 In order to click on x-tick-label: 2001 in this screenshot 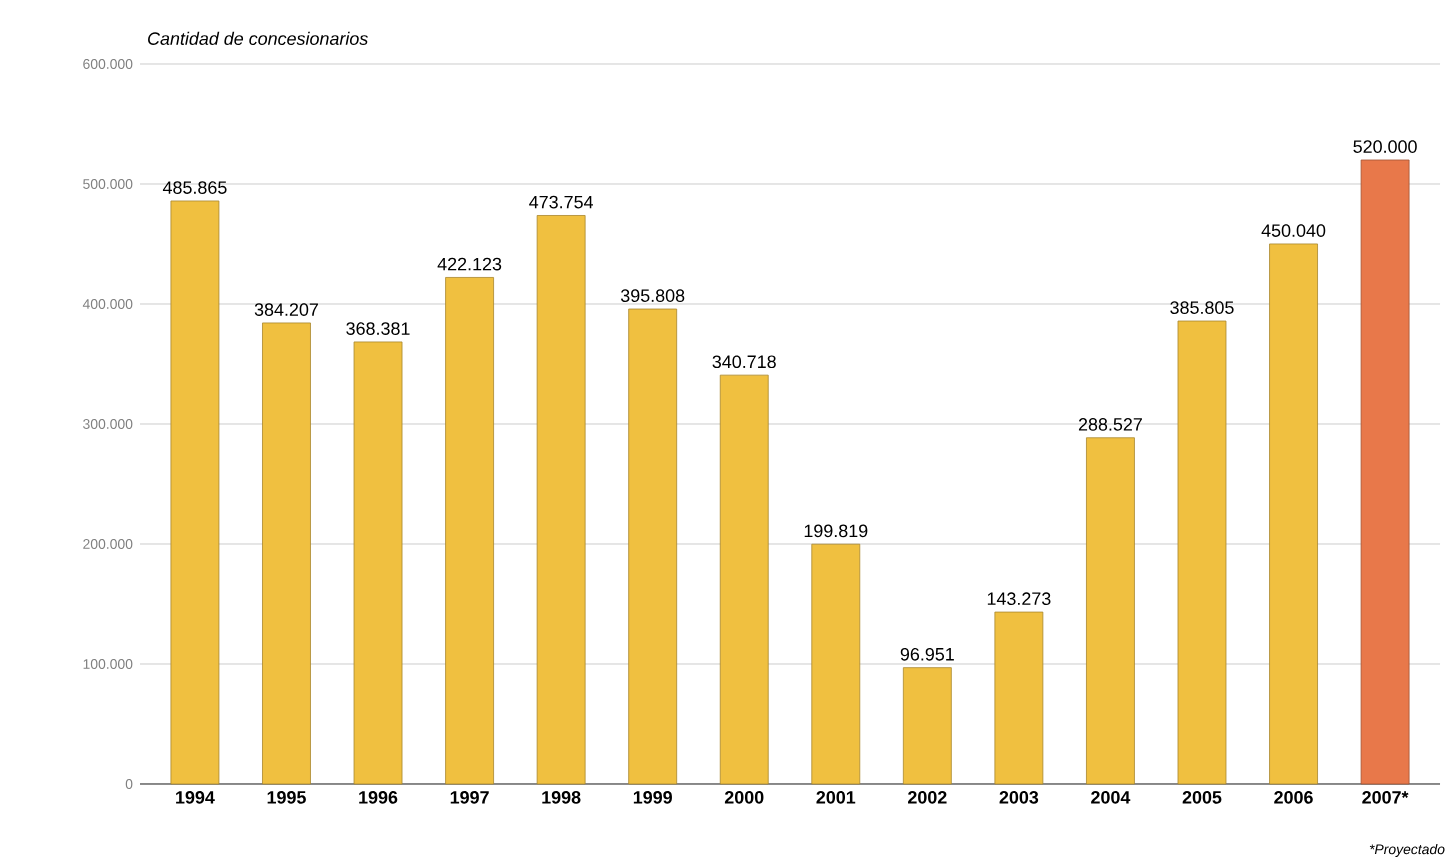, I will do `click(836, 797)`.